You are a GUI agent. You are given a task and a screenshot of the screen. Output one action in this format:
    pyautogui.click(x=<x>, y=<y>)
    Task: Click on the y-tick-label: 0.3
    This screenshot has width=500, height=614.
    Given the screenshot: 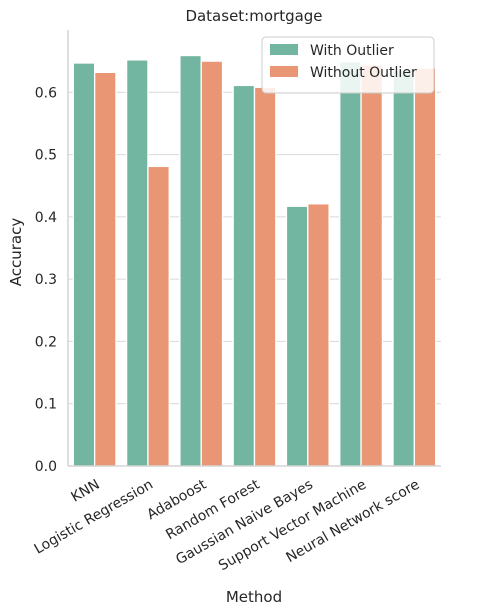 What is the action you would take?
    pyautogui.click(x=46, y=280)
    